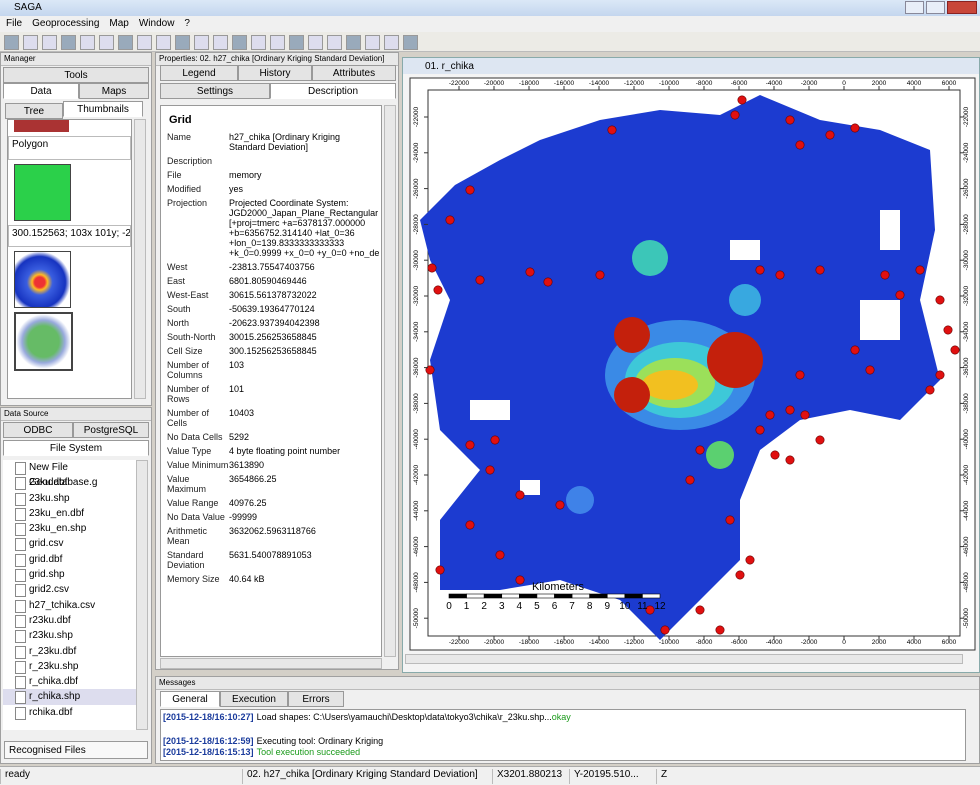 The width and height of the screenshot is (980, 785). Describe the element at coordinates (809, 642) in the screenshot. I see `x-tick-label: -2000` at that location.